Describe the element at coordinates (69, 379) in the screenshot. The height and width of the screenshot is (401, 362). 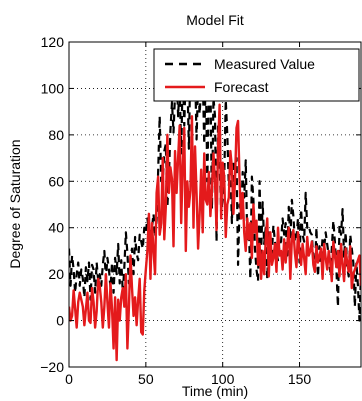
I see `x-tick-label: 0` at that location.